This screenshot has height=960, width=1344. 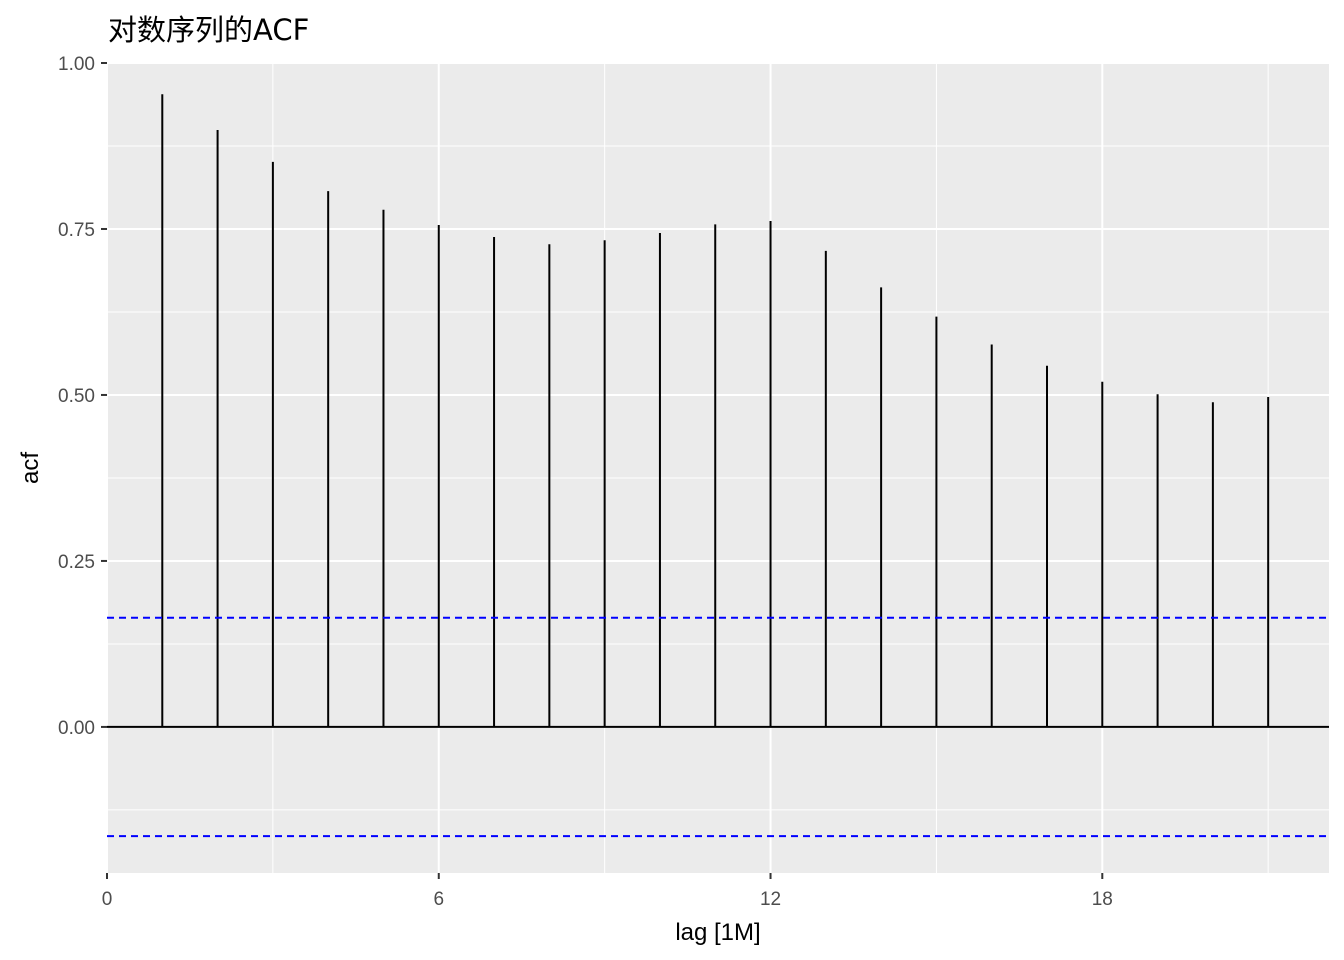 I want to click on y-axis-title: acf, so click(x=30, y=468).